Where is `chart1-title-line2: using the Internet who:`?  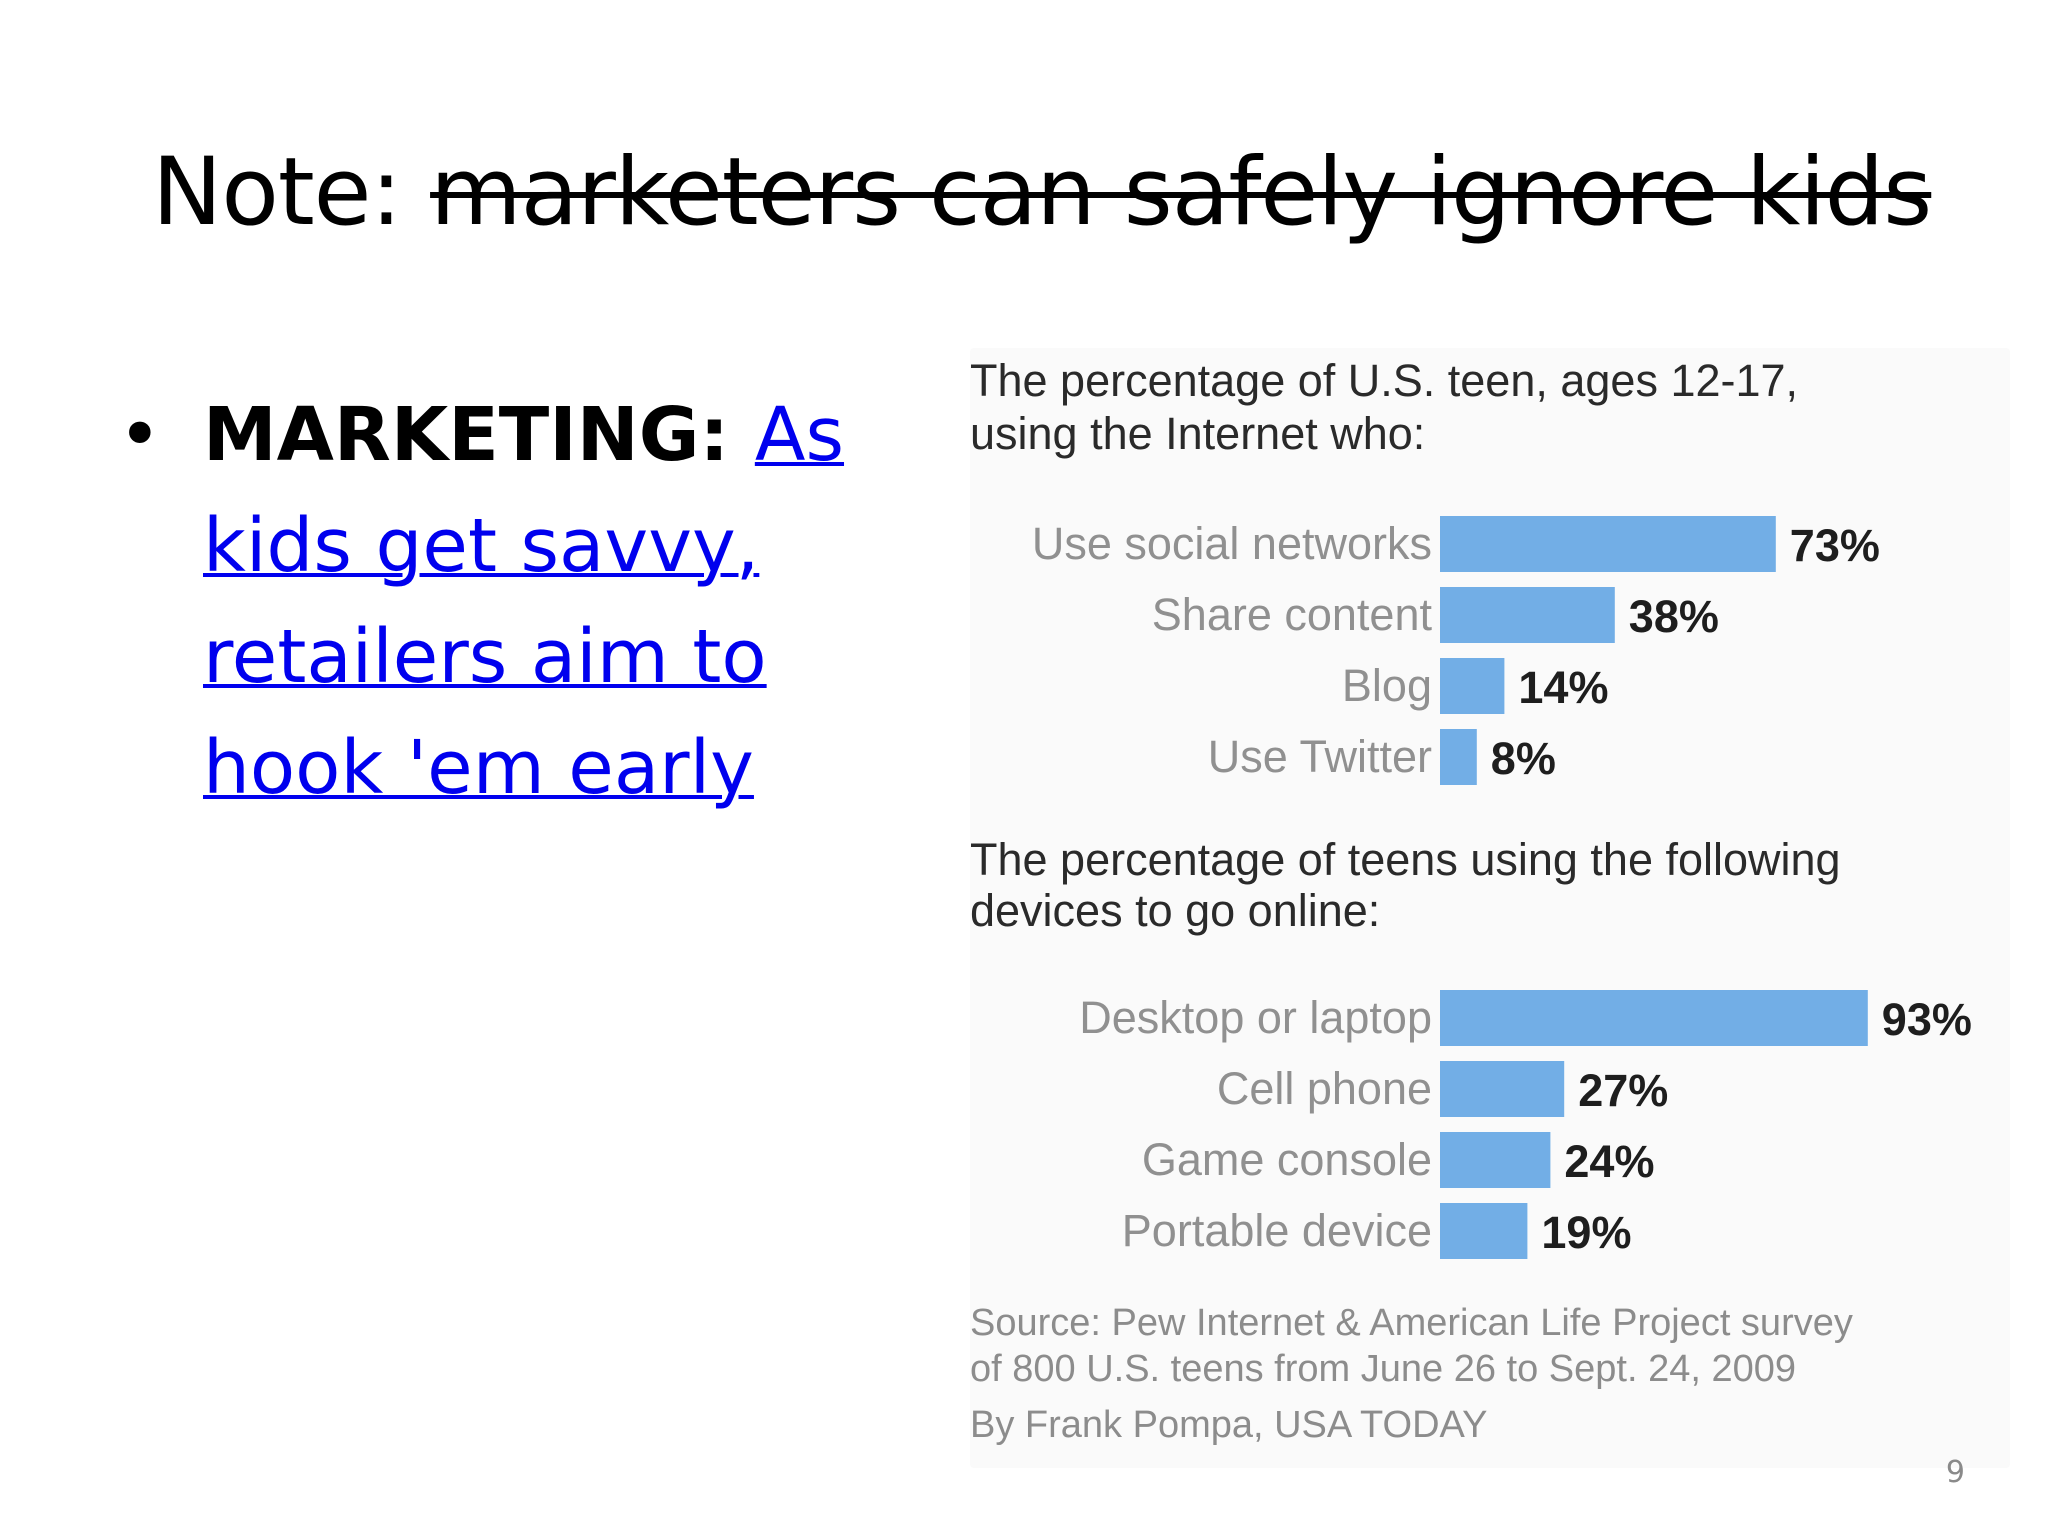 chart1-title-line2: using the Internet who: is located at coordinates (1197, 433).